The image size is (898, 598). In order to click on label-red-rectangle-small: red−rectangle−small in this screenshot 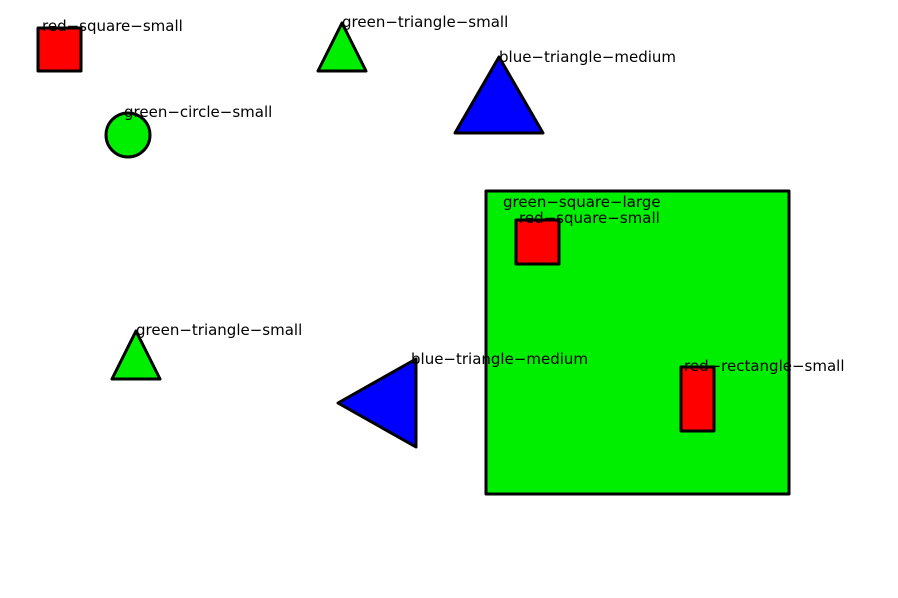, I will do `click(764, 366)`.